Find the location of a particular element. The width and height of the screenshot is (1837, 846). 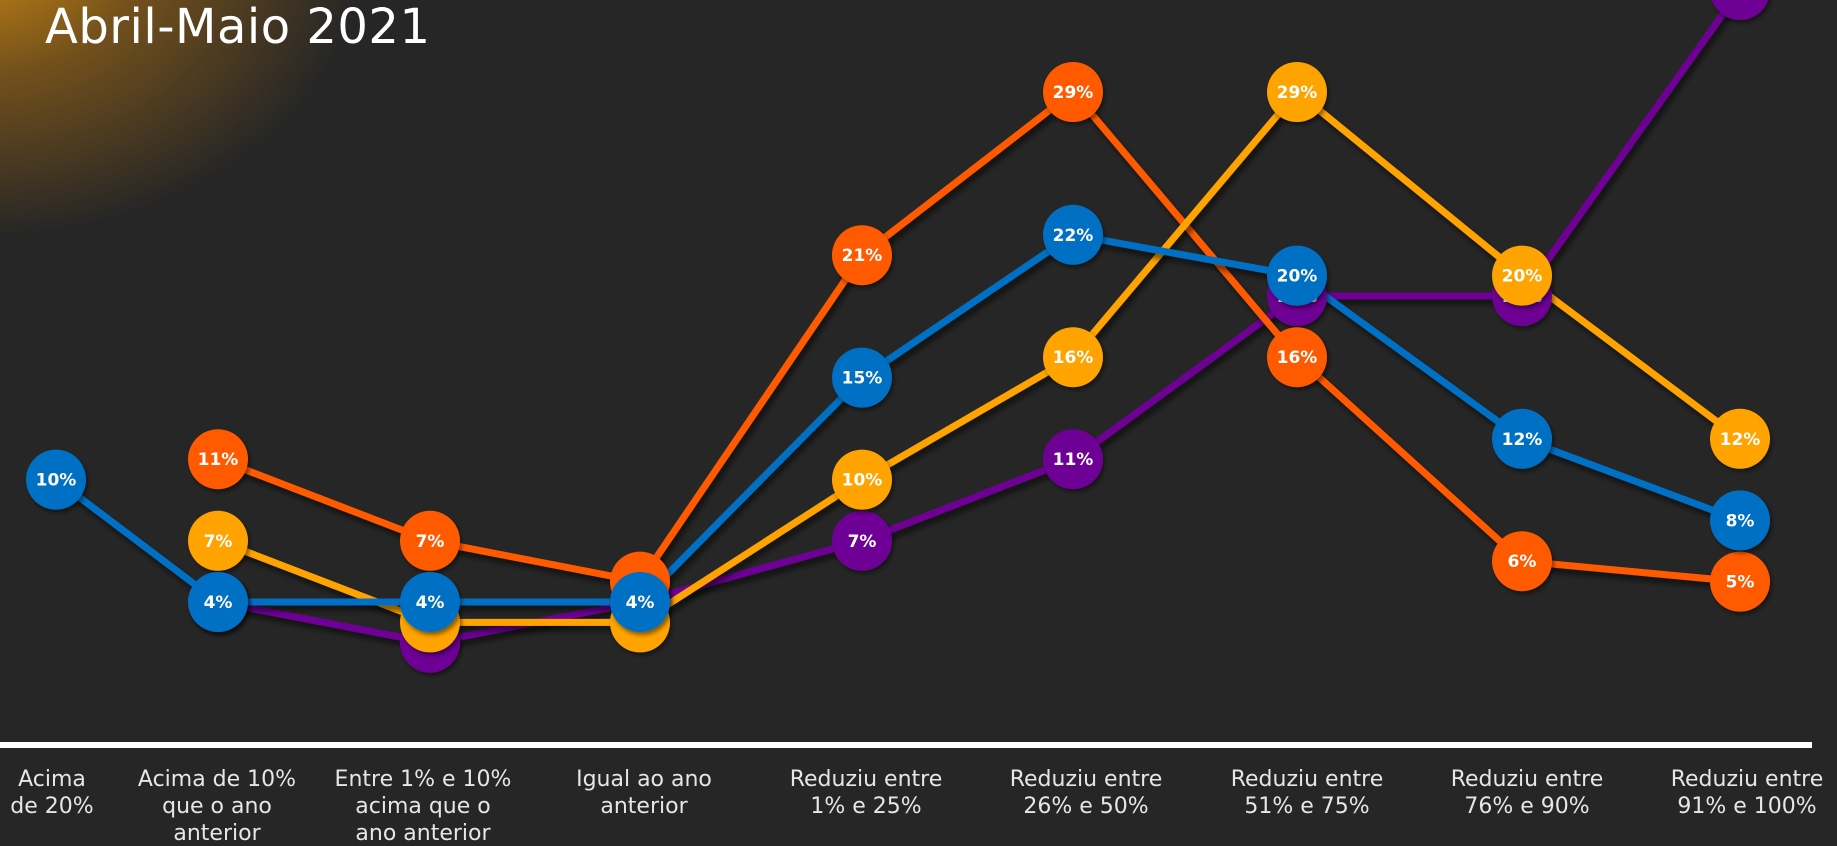

chart-title: Abril-Maio 2021 is located at coordinates (238, 27).